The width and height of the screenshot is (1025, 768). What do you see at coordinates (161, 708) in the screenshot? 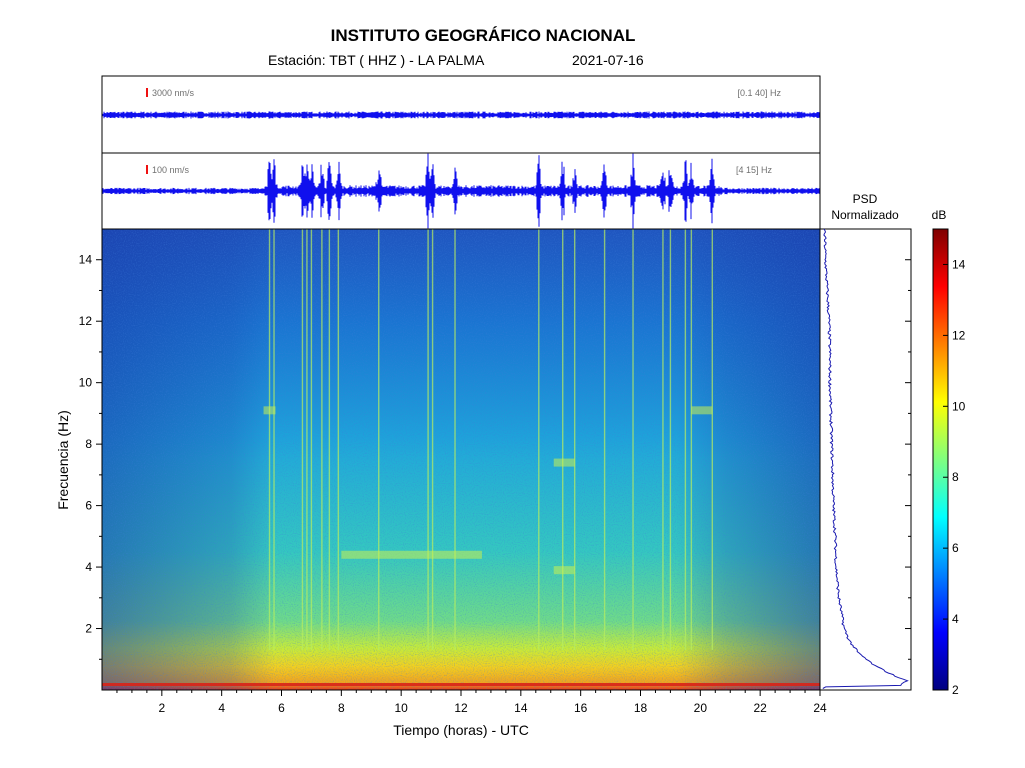
I see `x-tick-label: 2` at bounding box center [161, 708].